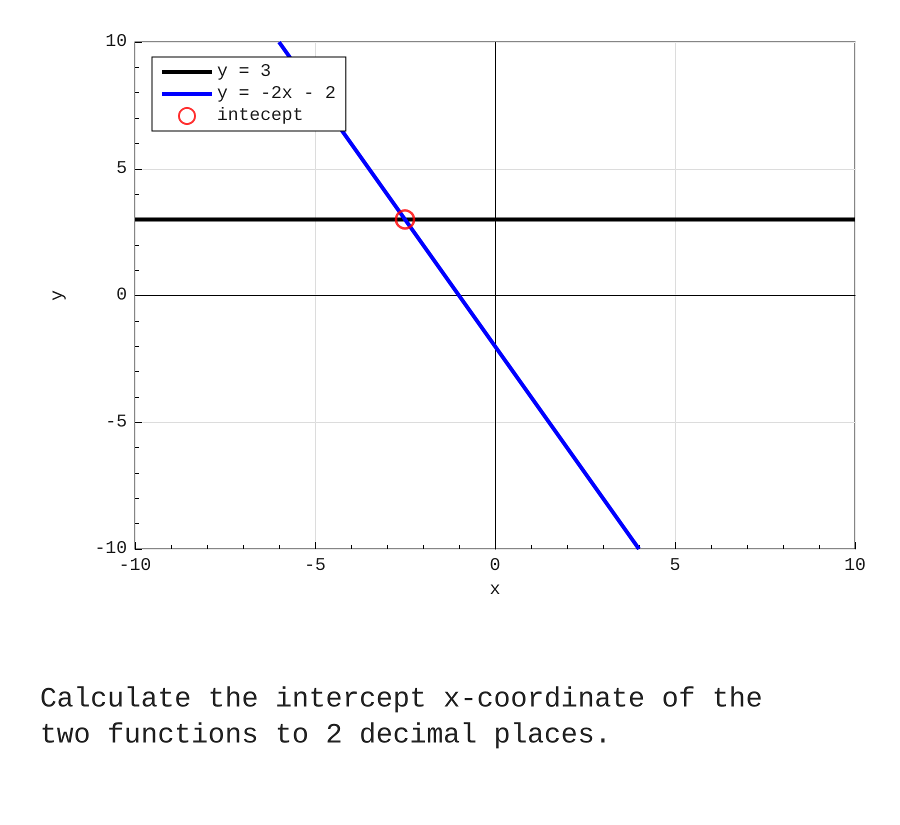 The width and height of the screenshot is (900, 825). What do you see at coordinates (121, 296) in the screenshot?
I see `y-tick-label: 0` at bounding box center [121, 296].